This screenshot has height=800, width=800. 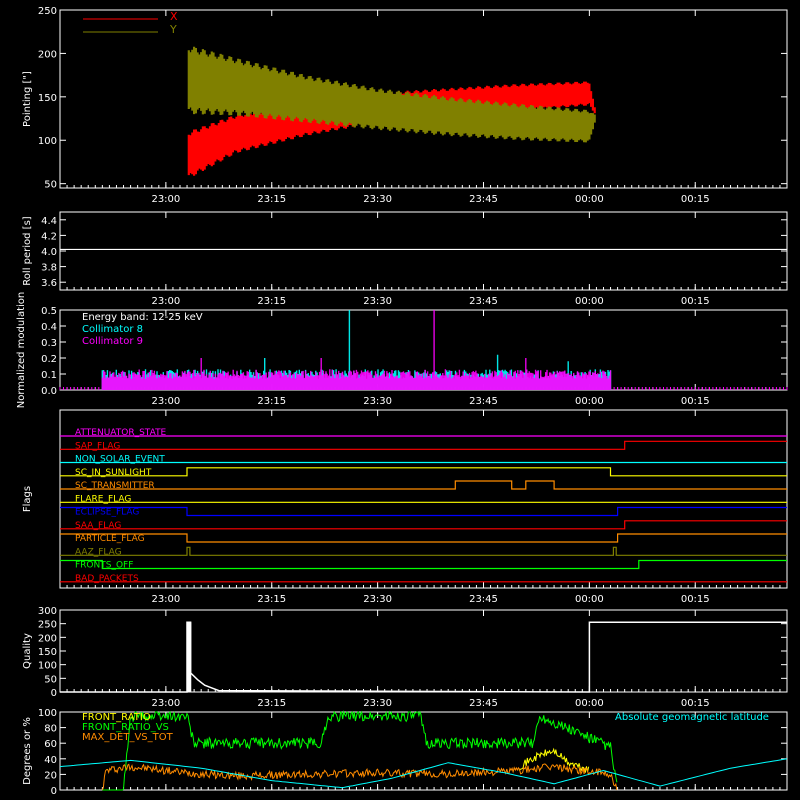 I want to click on flags-x-tick-label: 23:30, so click(x=377, y=599).